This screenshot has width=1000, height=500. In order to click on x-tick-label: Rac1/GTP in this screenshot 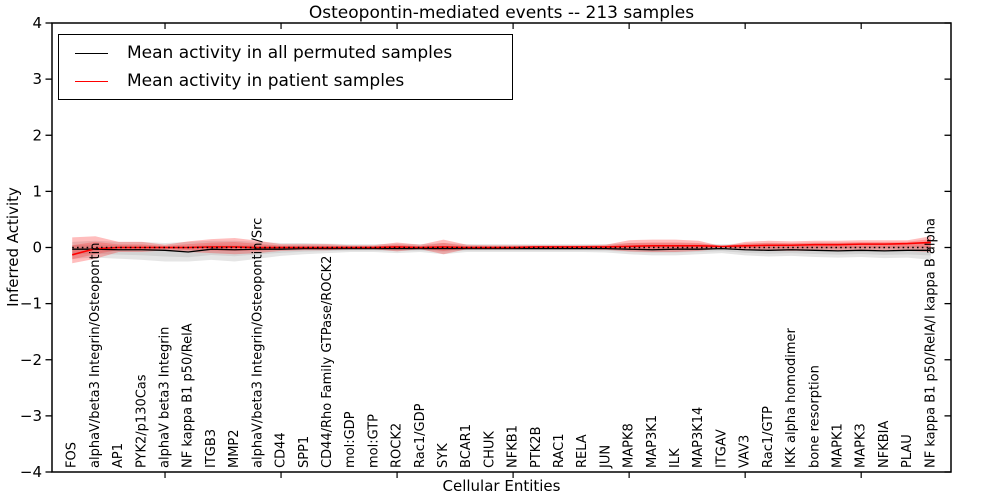, I will do `click(768, 437)`.